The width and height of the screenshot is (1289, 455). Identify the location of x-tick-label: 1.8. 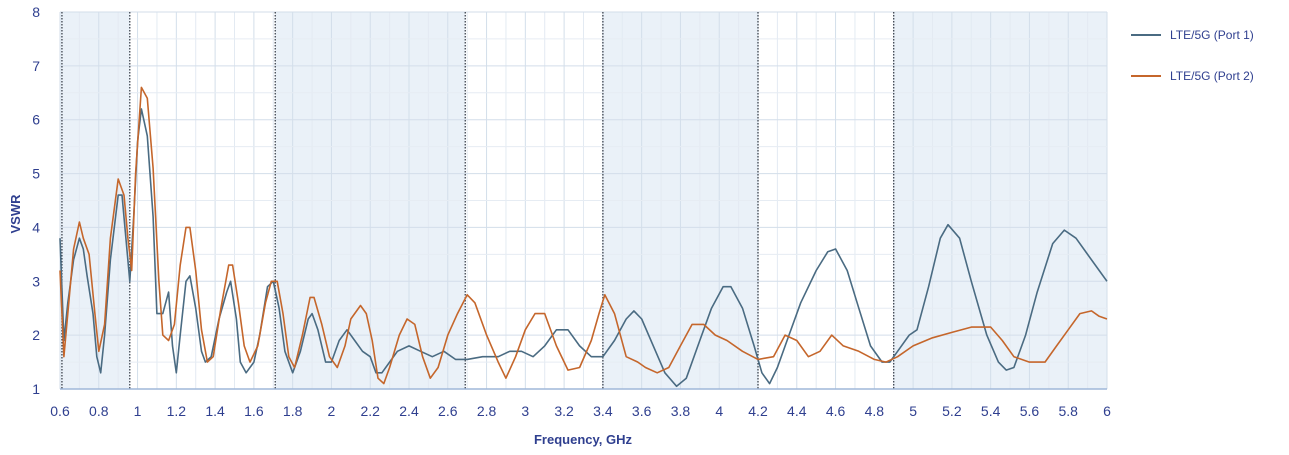
(293, 411).